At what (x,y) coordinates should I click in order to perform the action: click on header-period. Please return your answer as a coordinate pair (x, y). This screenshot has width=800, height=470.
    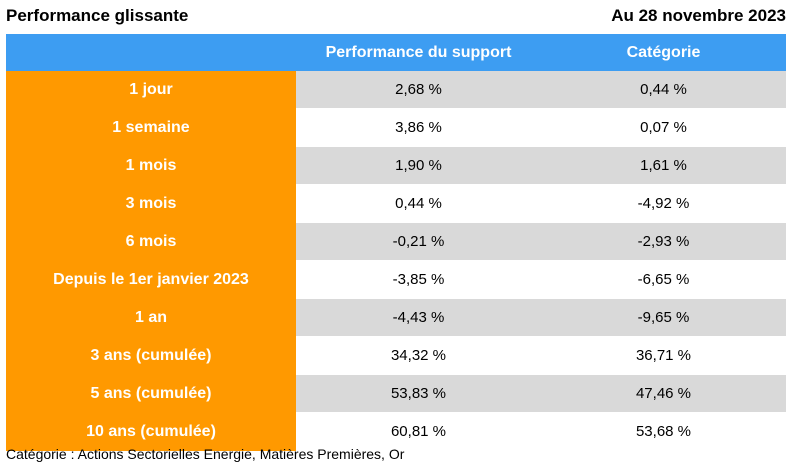
    Looking at the image, I should click on (151, 52).